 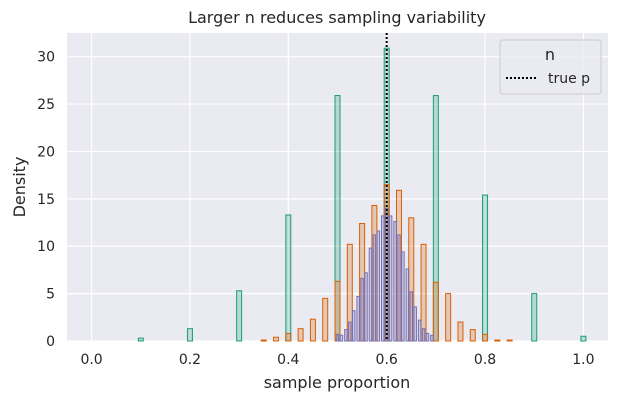 What do you see at coordinates (288, 360) in the screenshot?
I see `x-tick-label: 0.4` at bounding box center [288, 360].